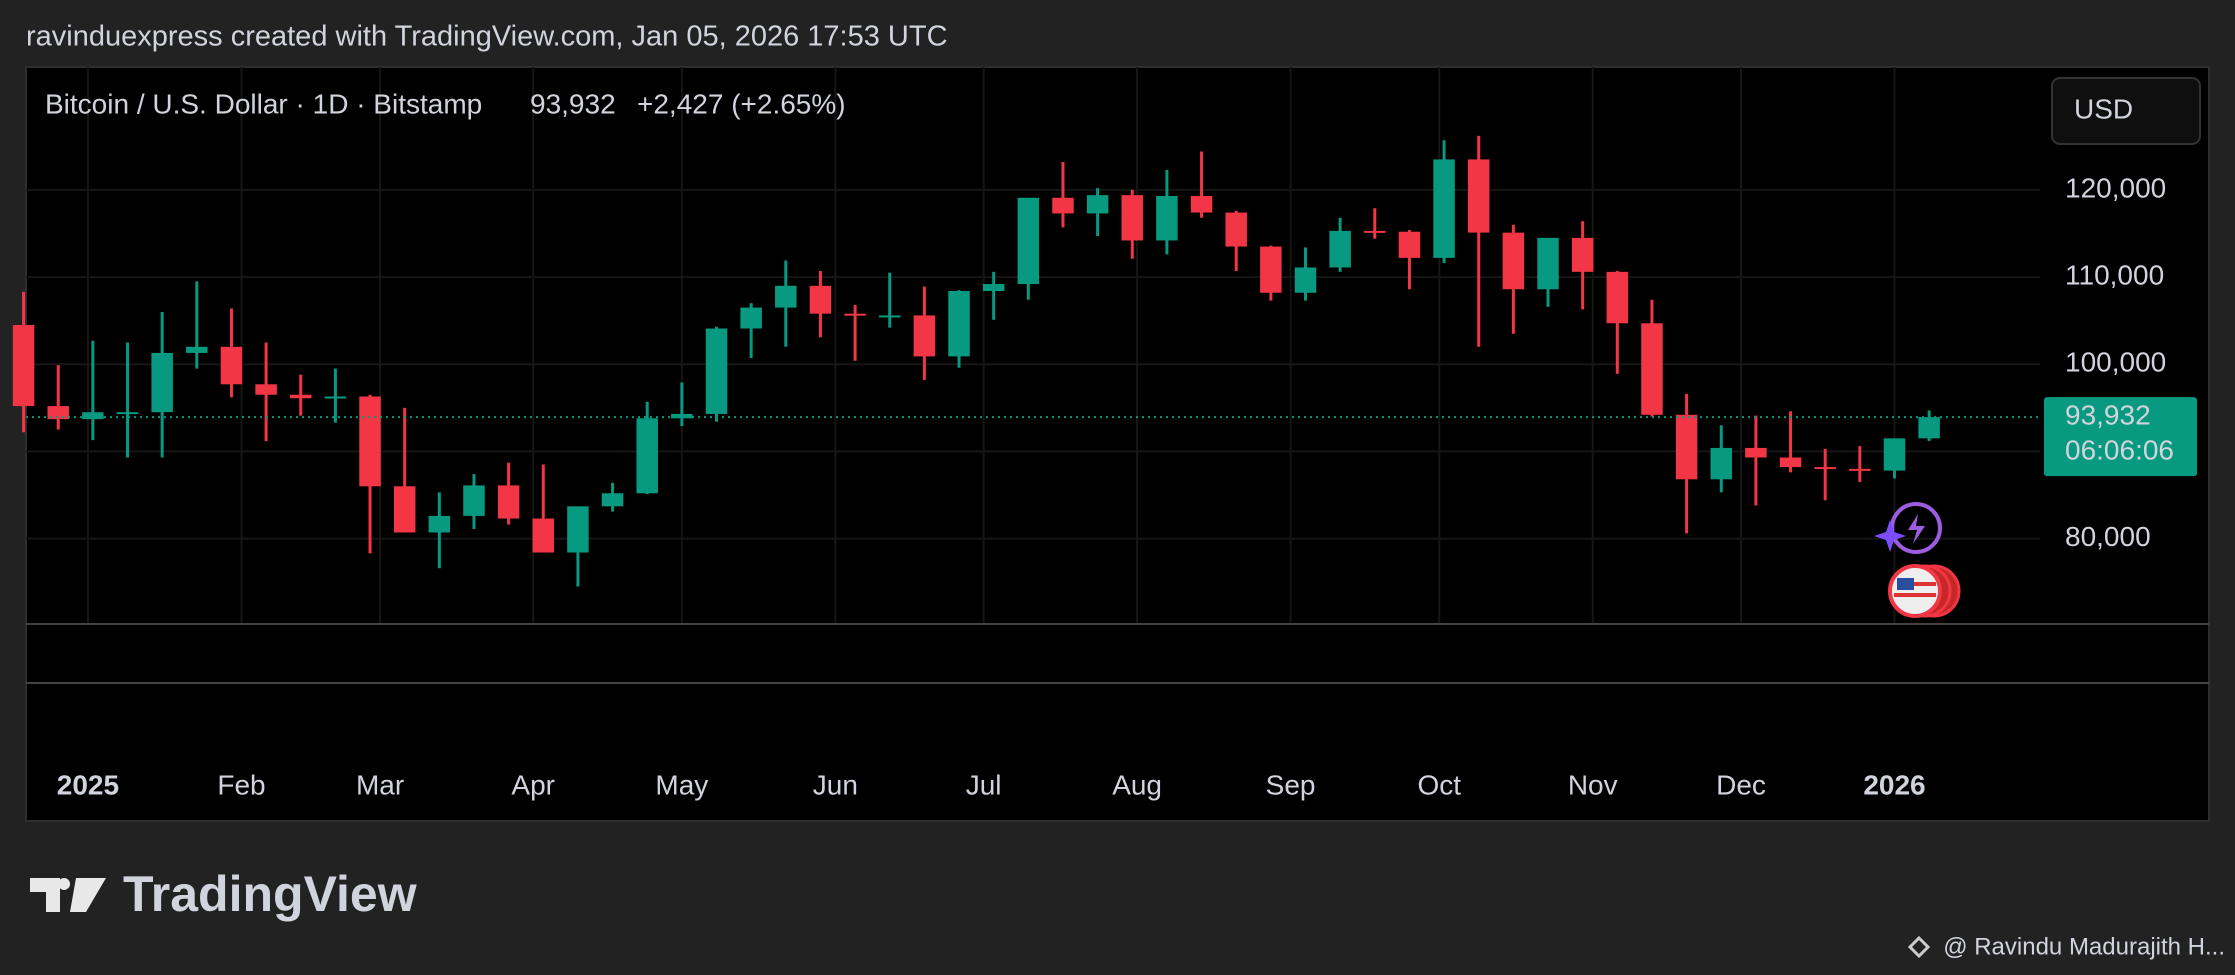  What do you see at coordinates (984, 784) in the screenshot?
I see `x-tick-label: Jul` at bounding box center [984, 784].